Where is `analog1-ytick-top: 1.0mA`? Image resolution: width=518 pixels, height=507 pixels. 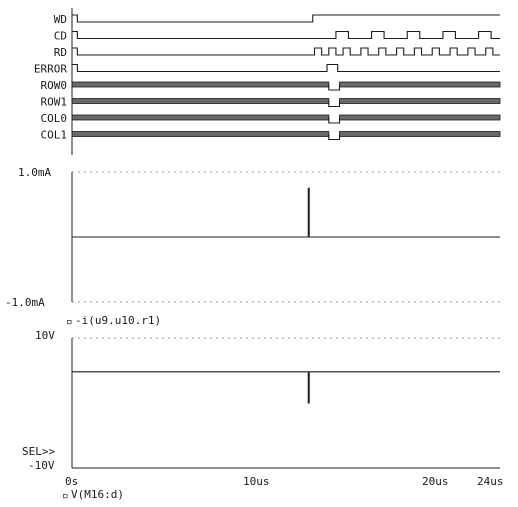 analog1-ytick-top: 1.0mA is located at coordinates (34, 172).